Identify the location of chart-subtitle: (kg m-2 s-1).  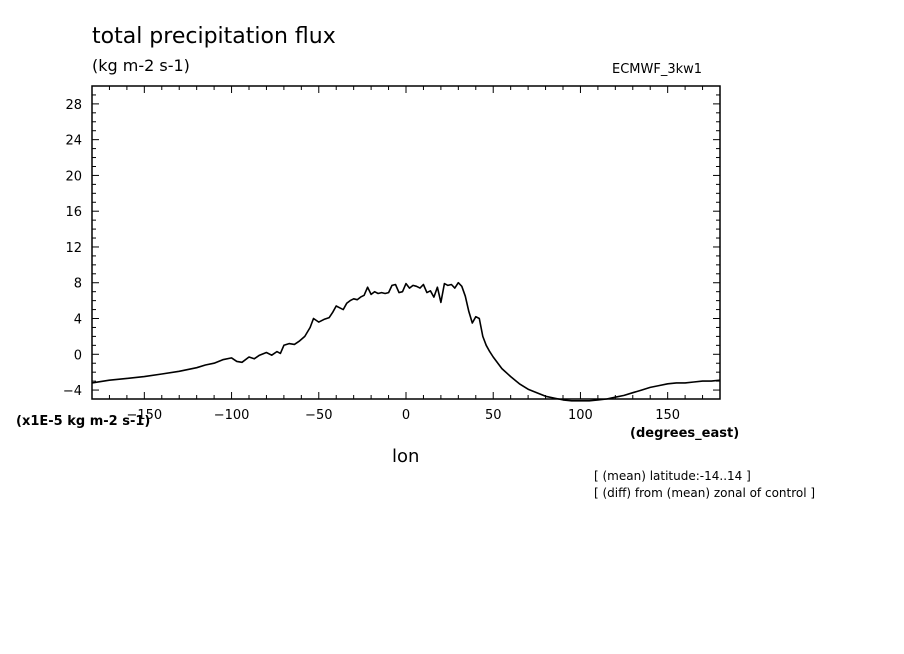
(141, 65).